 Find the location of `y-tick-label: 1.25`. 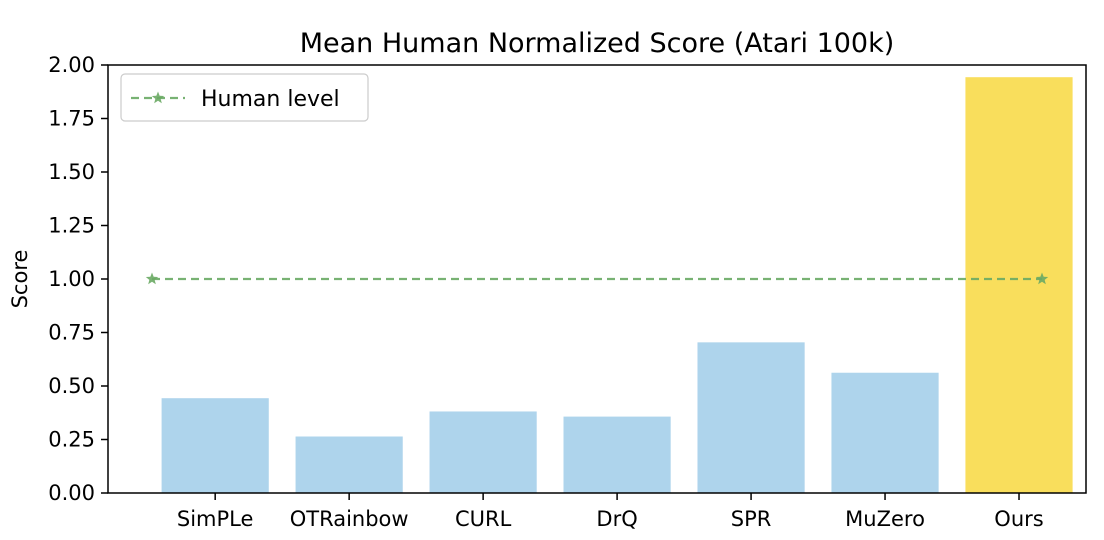

y-tick-label: 1.25 is located at coordinates (71, 226).